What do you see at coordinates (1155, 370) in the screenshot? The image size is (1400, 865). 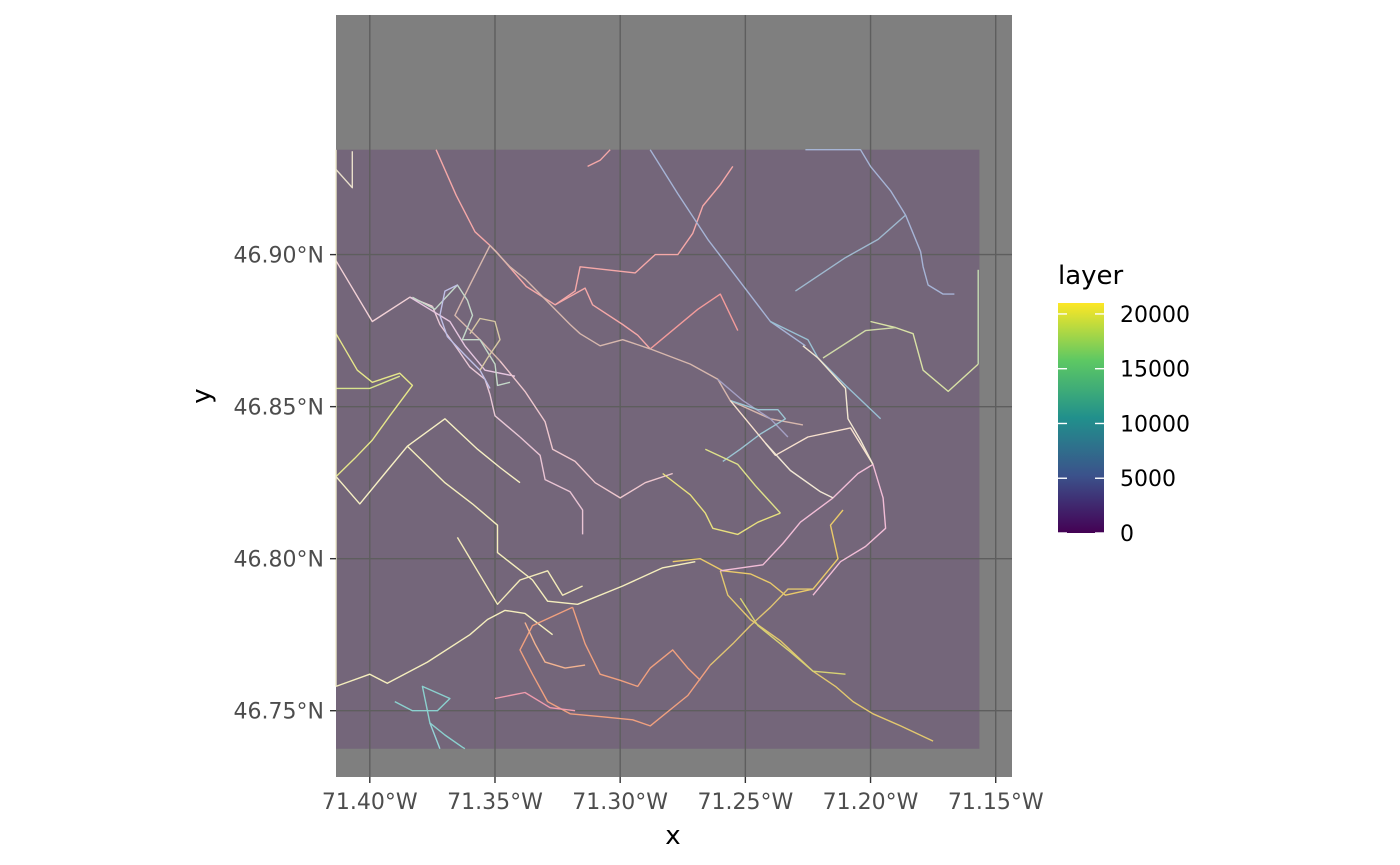 I see `legend-break-label: 15000` at bounding box center [1155, 370].